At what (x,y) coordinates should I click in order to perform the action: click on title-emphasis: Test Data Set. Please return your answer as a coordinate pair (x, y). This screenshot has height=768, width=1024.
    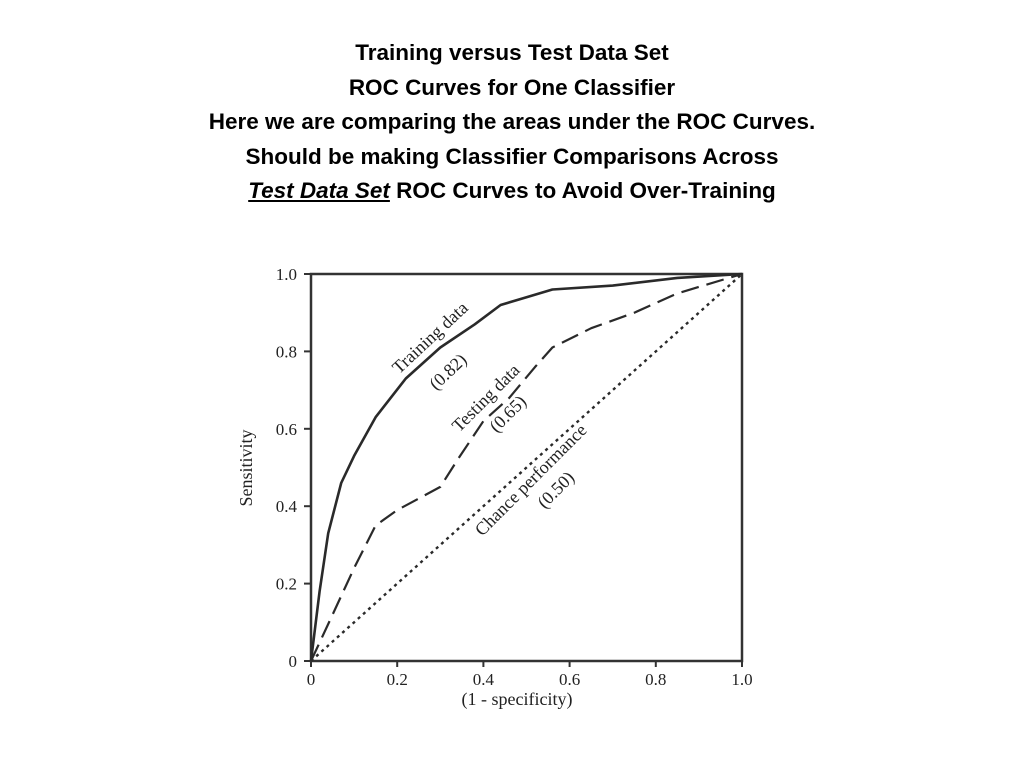
    Looking at the image, I should click on (319, 190).